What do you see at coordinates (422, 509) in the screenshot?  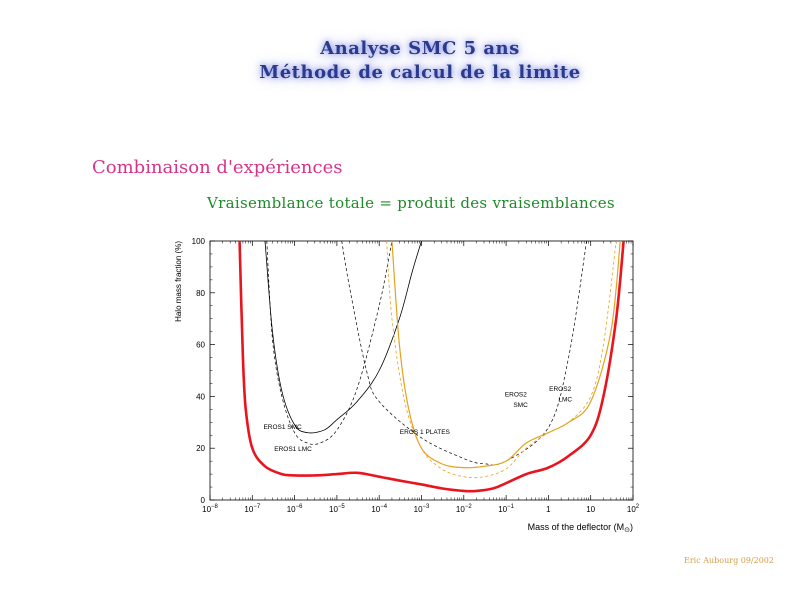 I see `x-tick-label: 10⁻³` at bounding box center [422, 509].